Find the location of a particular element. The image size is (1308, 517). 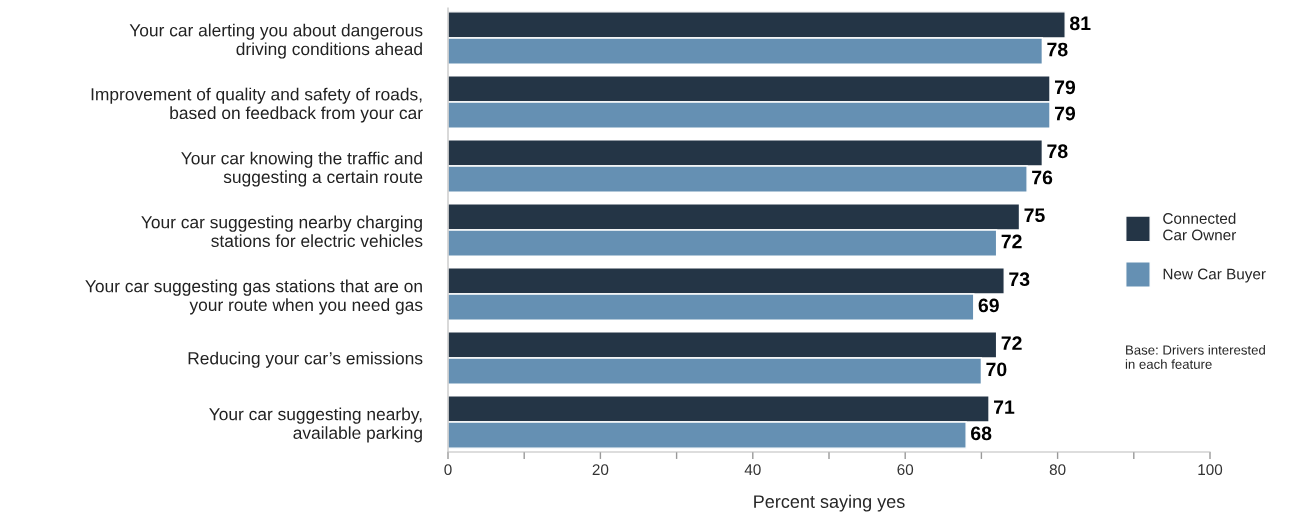

x-tick-label: 60 is located at coordinates (905, 470).